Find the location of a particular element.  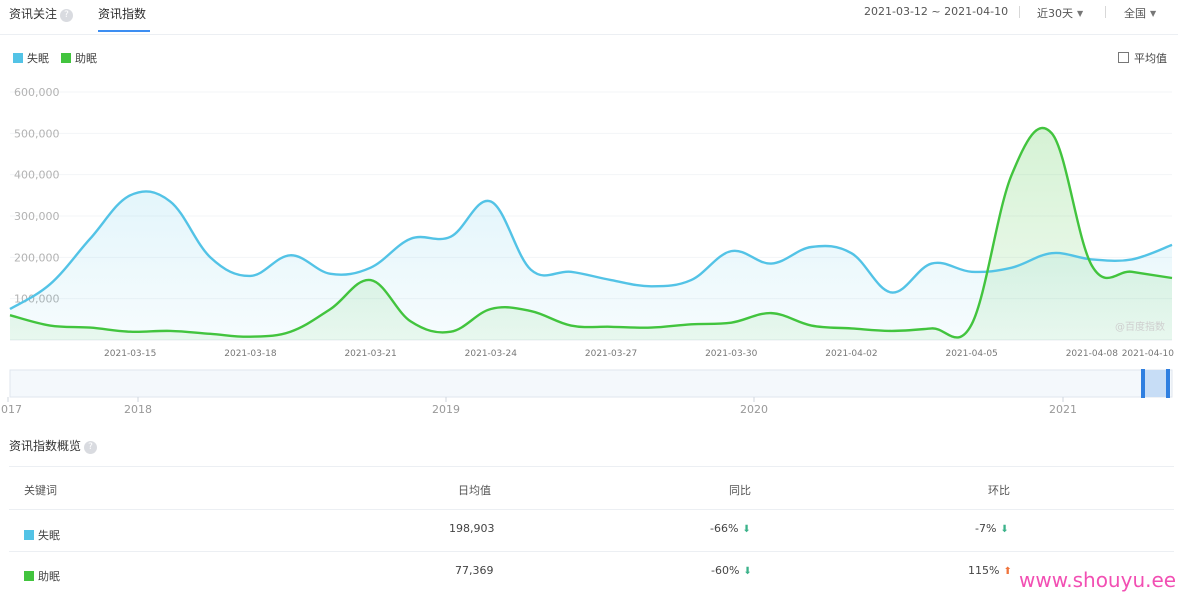

legend-label: 失眠 is located at coordinates (38, 58).